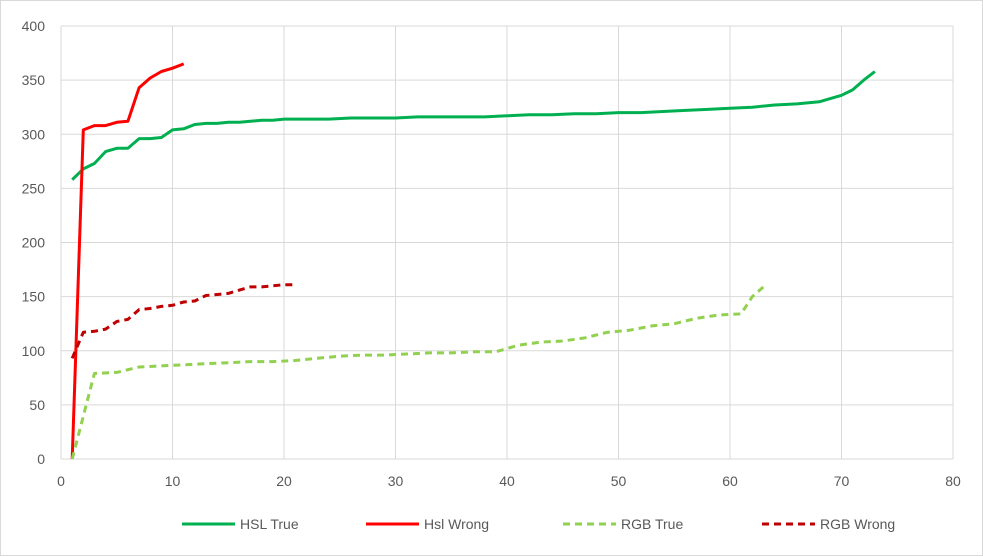 This screenshot has height=556, width=983. Describe the element at coordinates (37, 405) in the screenshot. I see `y-tick-label: 50` at that location.